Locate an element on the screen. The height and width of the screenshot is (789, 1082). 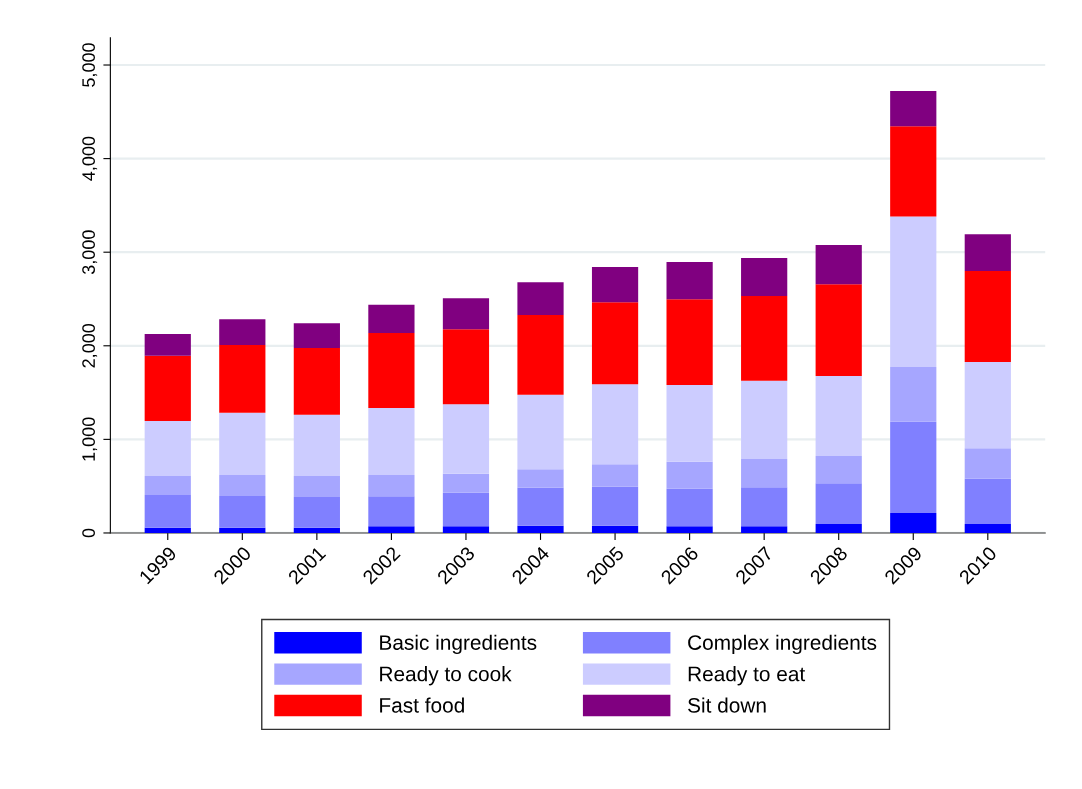
y-tick-label: 3,000 is located at coordinates (90, 252).